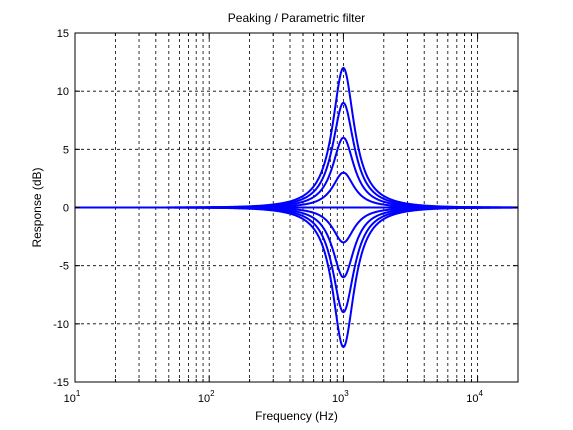  Describe the element at coordinates (206, 397) in the screenshot. I see `x-tick-label: 10²` at that location.